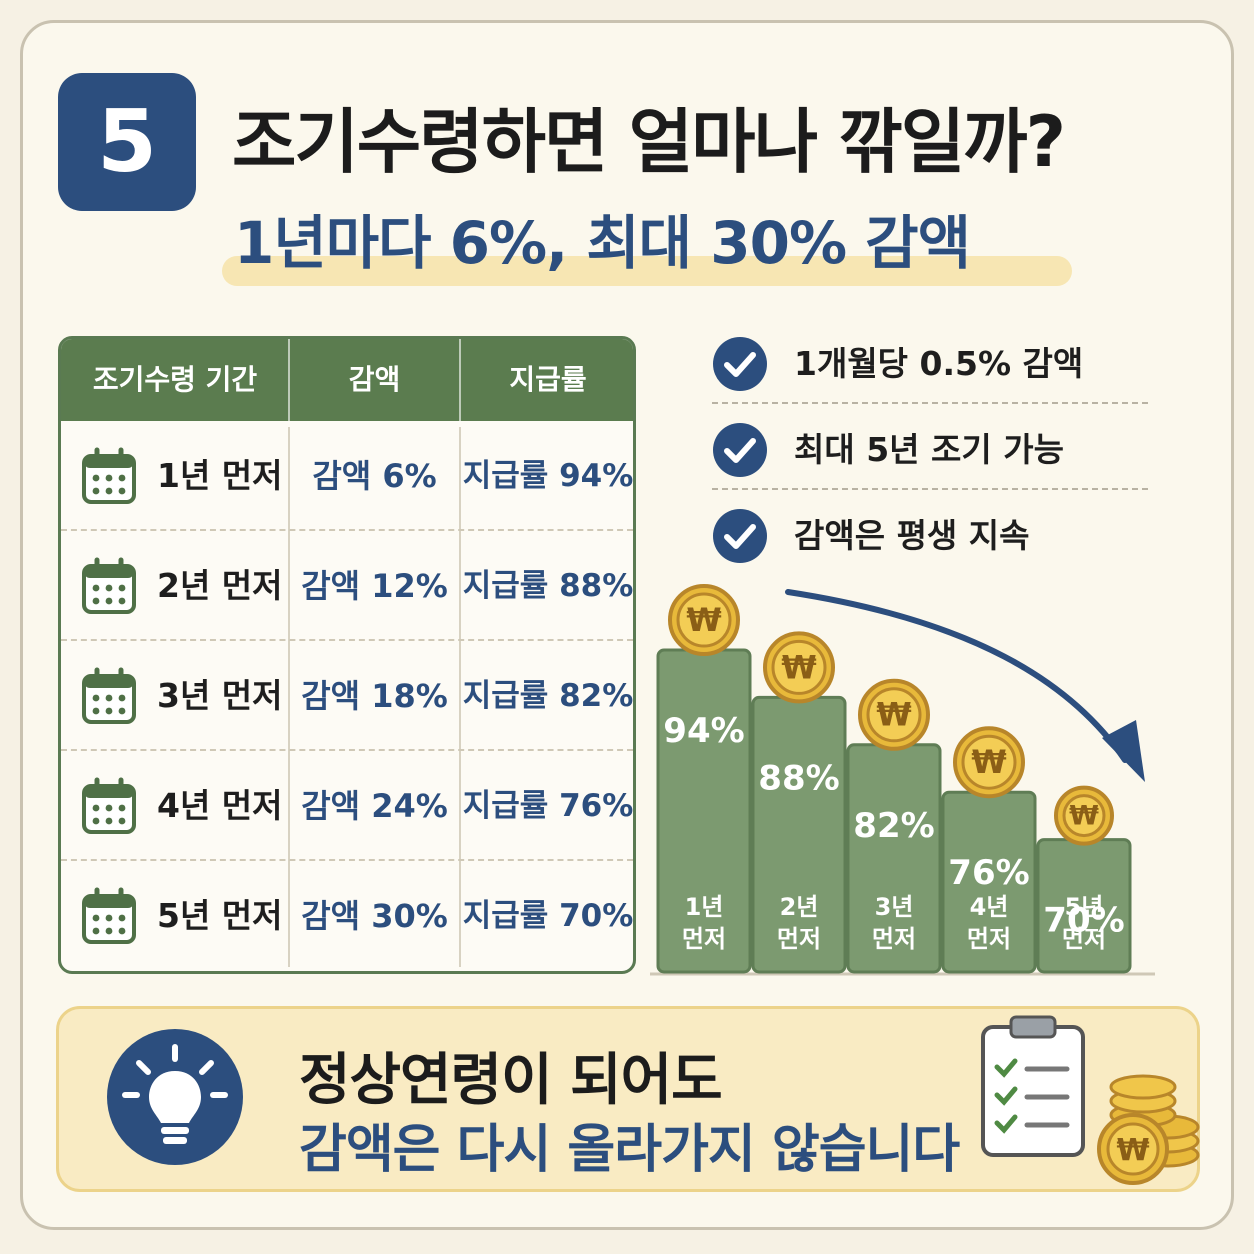 This screenshot has width=1254, height=1254. Describe the element at coordinates (1084, 907) in the screenshot. I see `bar-category-label: 5년` at that location.